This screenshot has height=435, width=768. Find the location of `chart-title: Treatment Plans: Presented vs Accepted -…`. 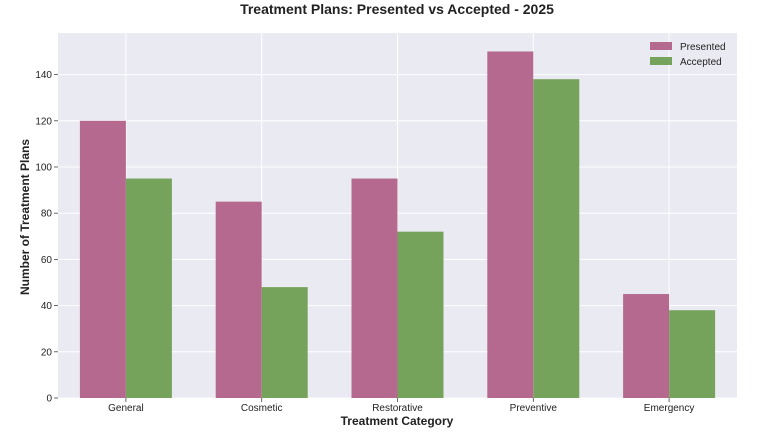

chart-title: Treatment Plans: Presented vs Accepted -… is located at coordinates (397, 9).